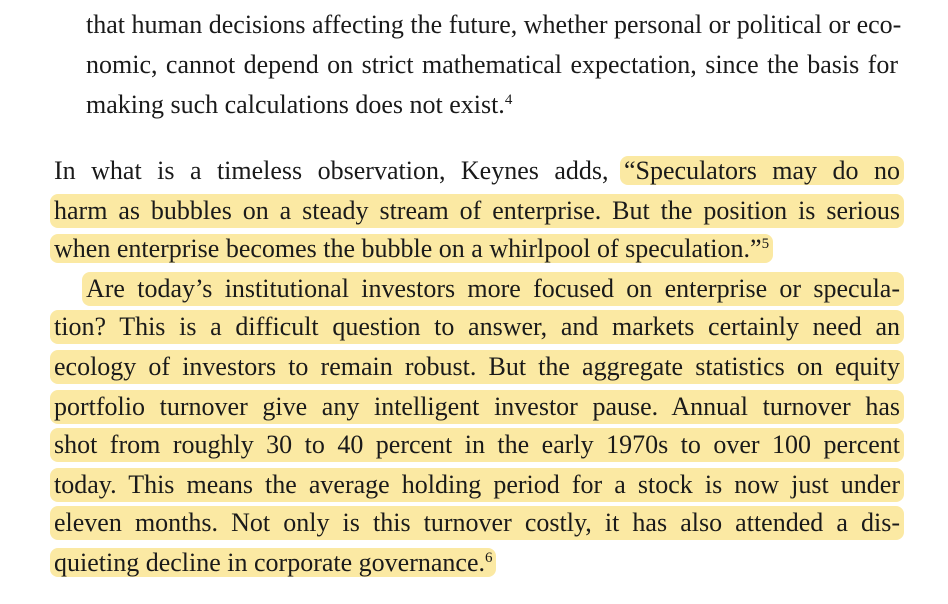  Describe the element at coordinates (295, 104) in the screenshot. I see `quote-line-text: making such calculations does not exist.` at that location.